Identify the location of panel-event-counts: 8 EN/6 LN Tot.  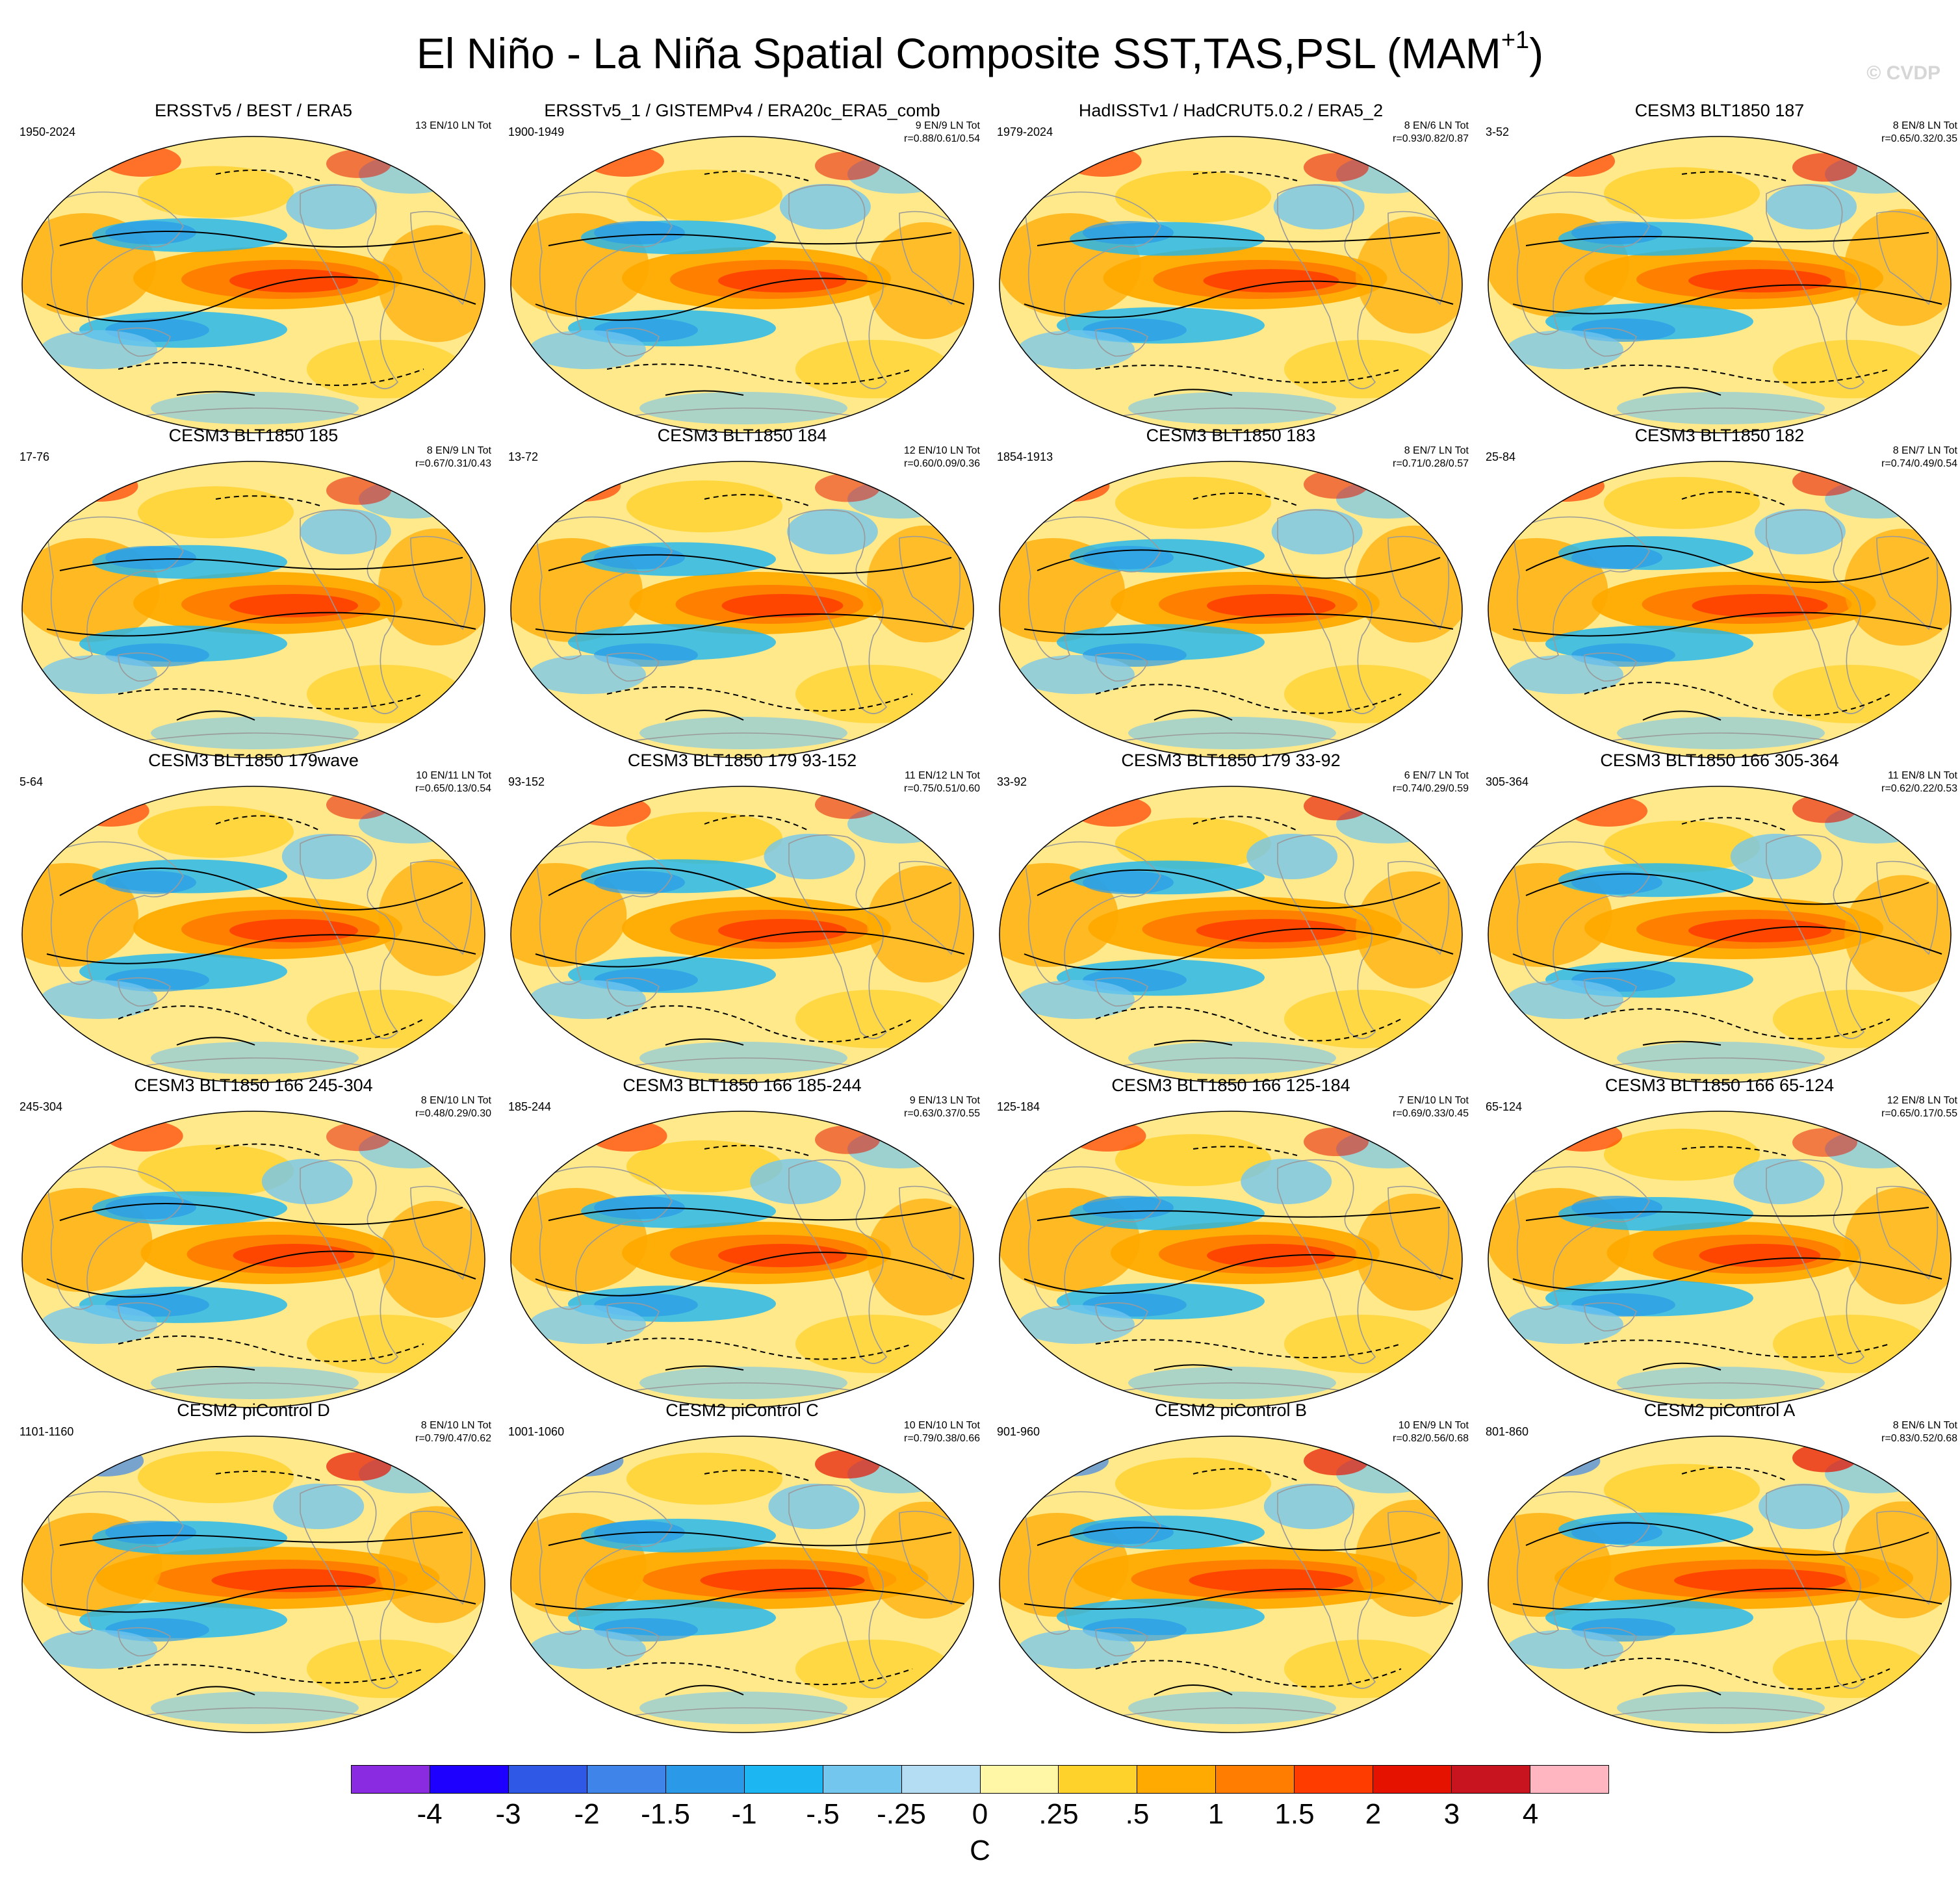
(1924, 1425).